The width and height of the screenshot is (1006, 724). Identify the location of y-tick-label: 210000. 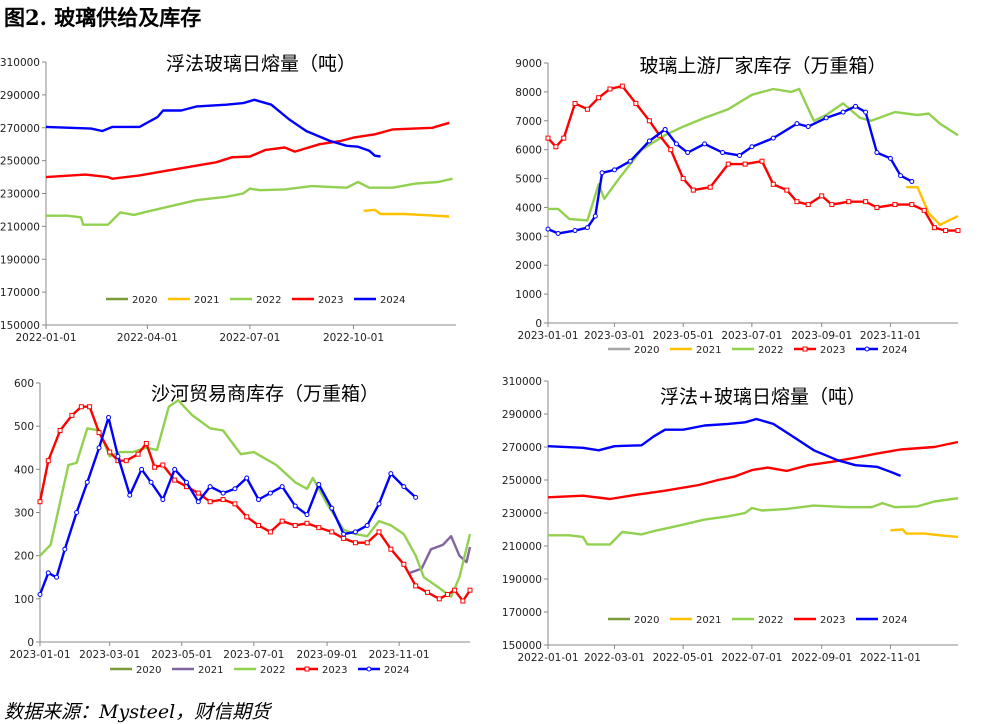
(20, 227).